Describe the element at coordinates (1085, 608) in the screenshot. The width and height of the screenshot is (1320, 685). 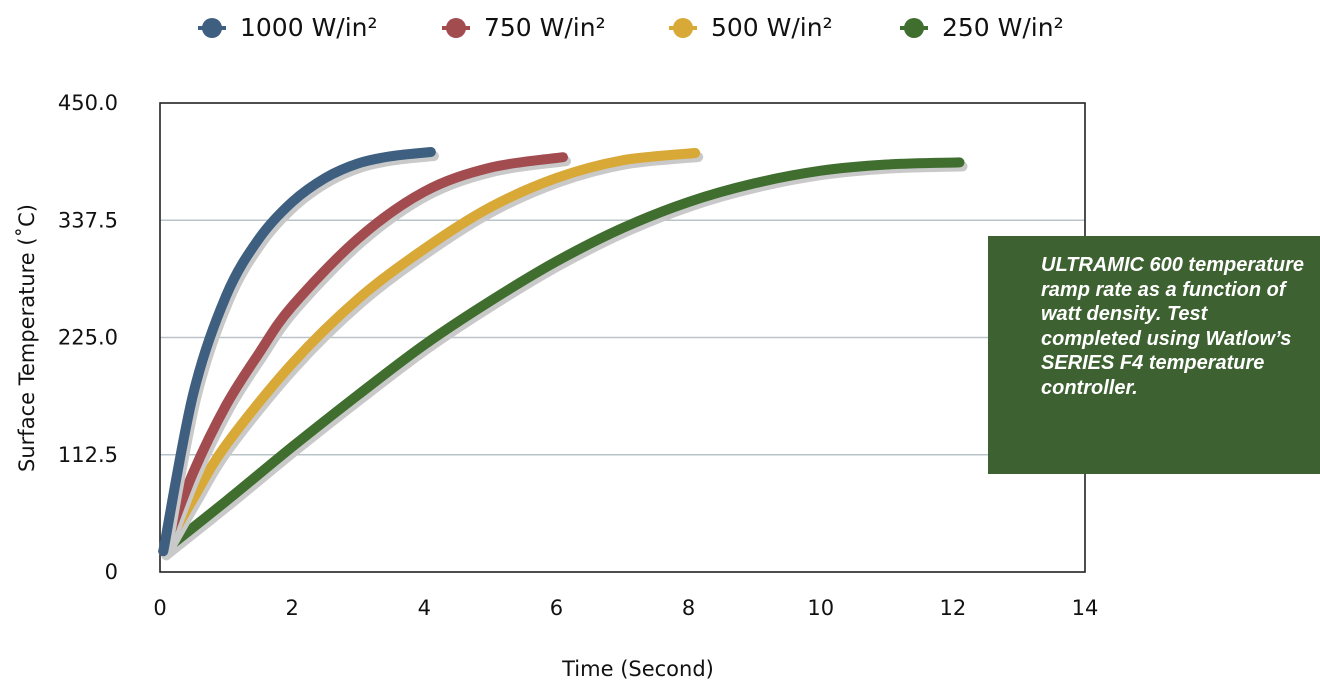
I see `x-tick-label: 14` at that location.